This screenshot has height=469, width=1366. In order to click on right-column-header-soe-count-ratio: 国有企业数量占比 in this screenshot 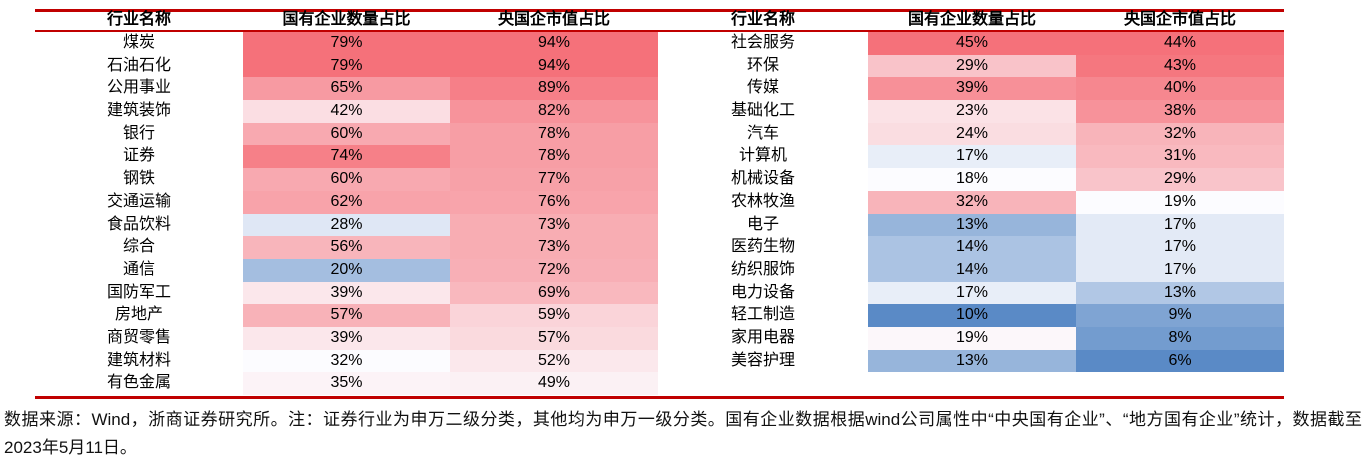, I will do `click(971, 19)`.